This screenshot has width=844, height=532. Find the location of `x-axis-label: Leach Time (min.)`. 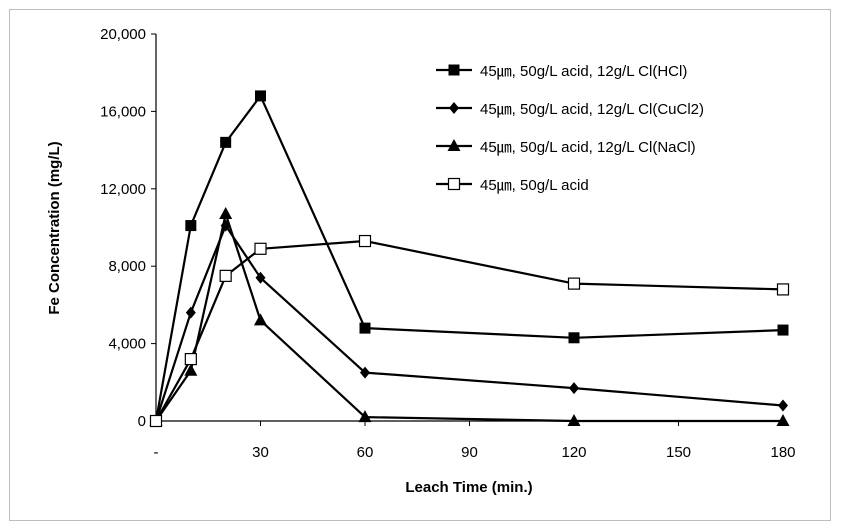

x-axis-label: Leach Time (min.) is located at coordinates (468, 487).